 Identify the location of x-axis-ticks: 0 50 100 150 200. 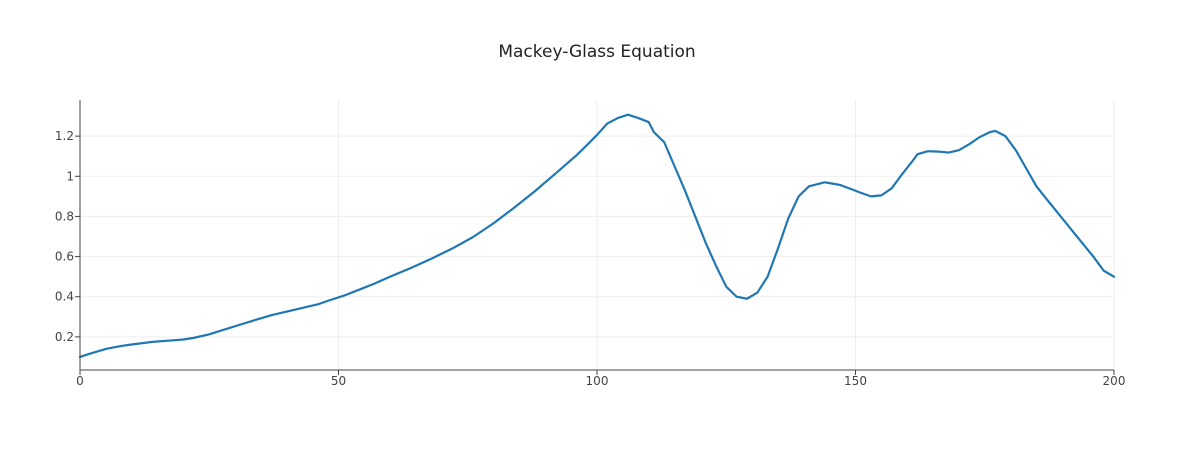
(600, 379).